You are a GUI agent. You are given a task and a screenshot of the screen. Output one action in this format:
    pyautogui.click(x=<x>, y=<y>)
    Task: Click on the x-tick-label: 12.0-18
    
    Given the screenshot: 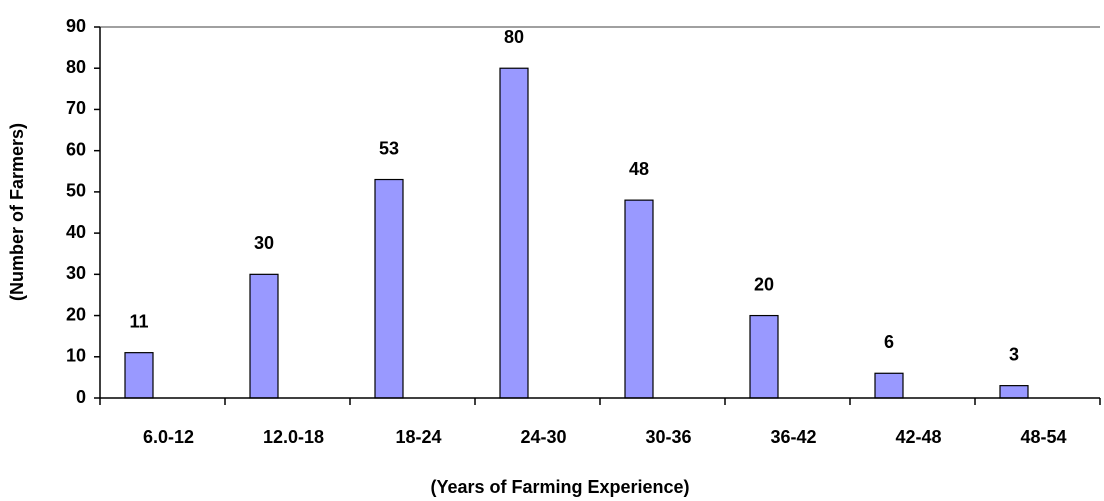 What is the action you would take?
    pyautogui.click(x=293, y=437)
    